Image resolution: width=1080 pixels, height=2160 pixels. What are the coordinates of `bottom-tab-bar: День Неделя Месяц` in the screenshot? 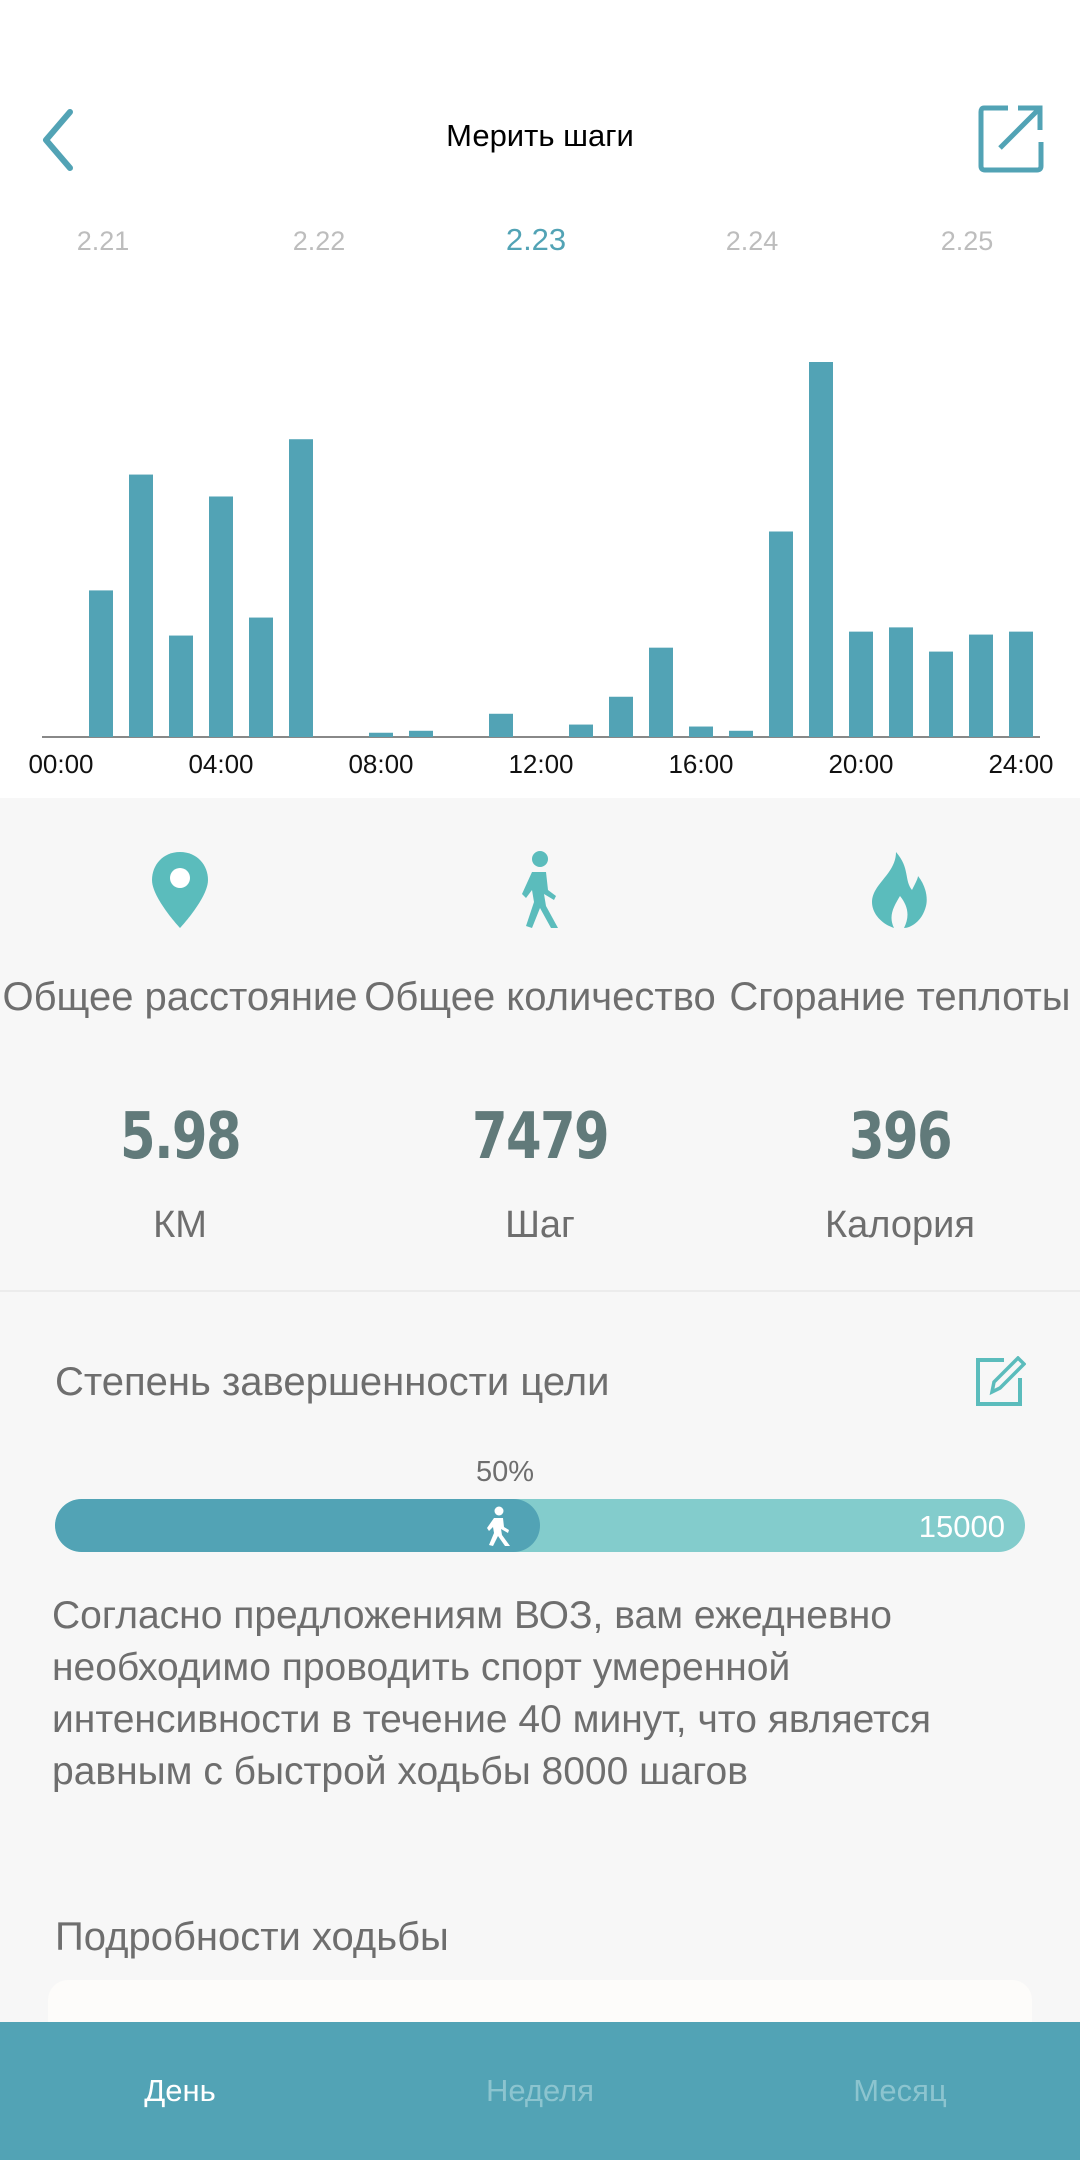 It's located at (540, 2091).